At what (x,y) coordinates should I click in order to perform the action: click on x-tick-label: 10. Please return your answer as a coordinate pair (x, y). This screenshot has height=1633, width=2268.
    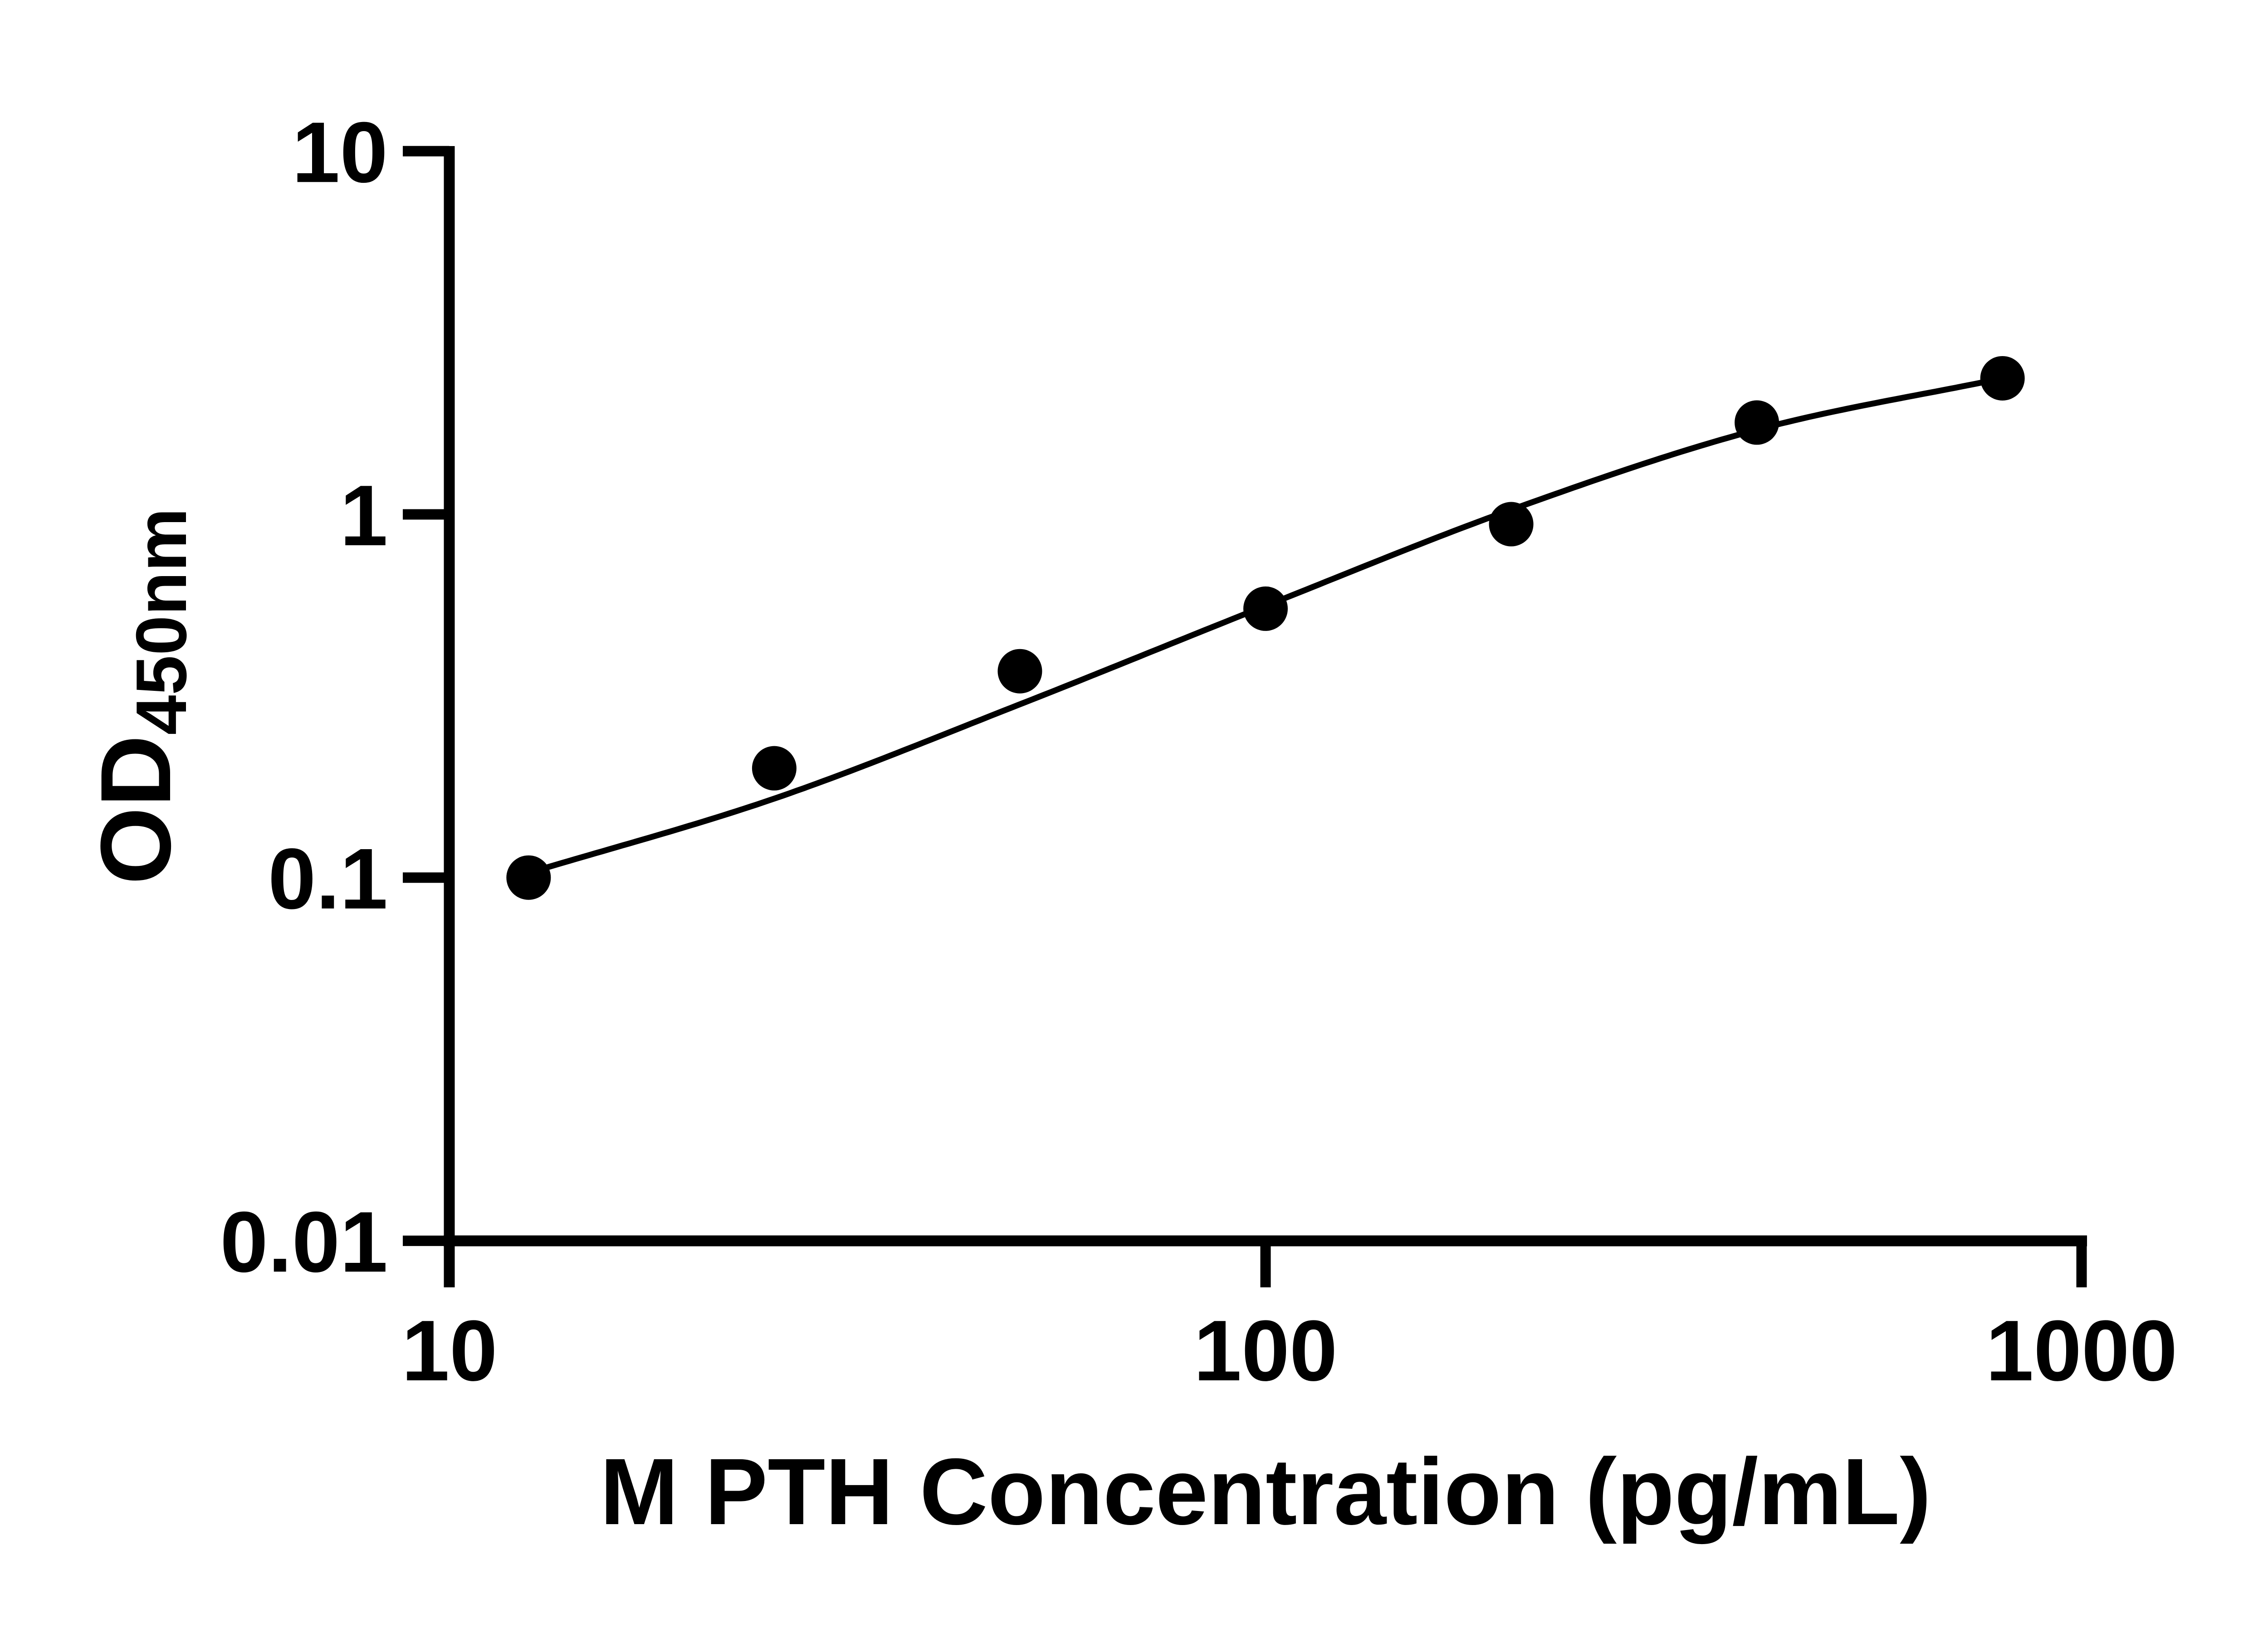
    Looking at the image, I should click on (449, 1351).